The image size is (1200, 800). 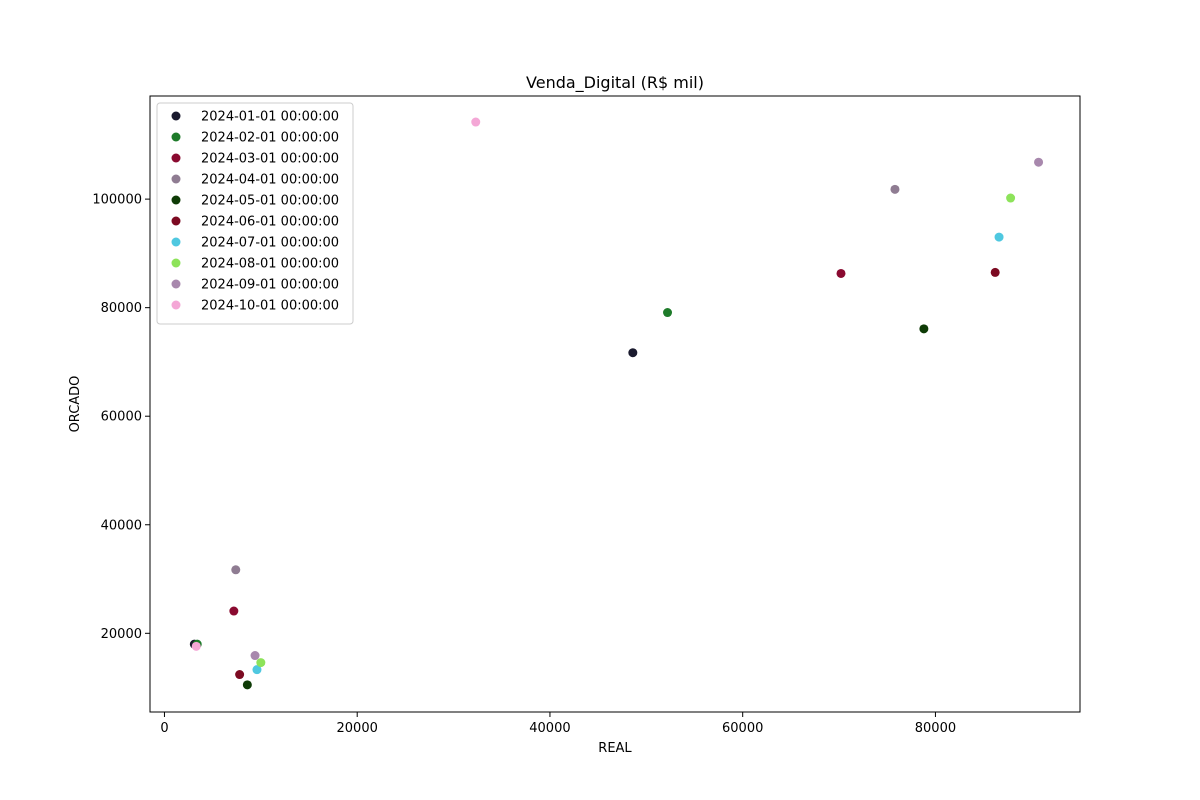 What do you see at coordinates (895, 189) in the screenshot?
I see `scatter-point-s3-p0` at bounding box center [895, 189].